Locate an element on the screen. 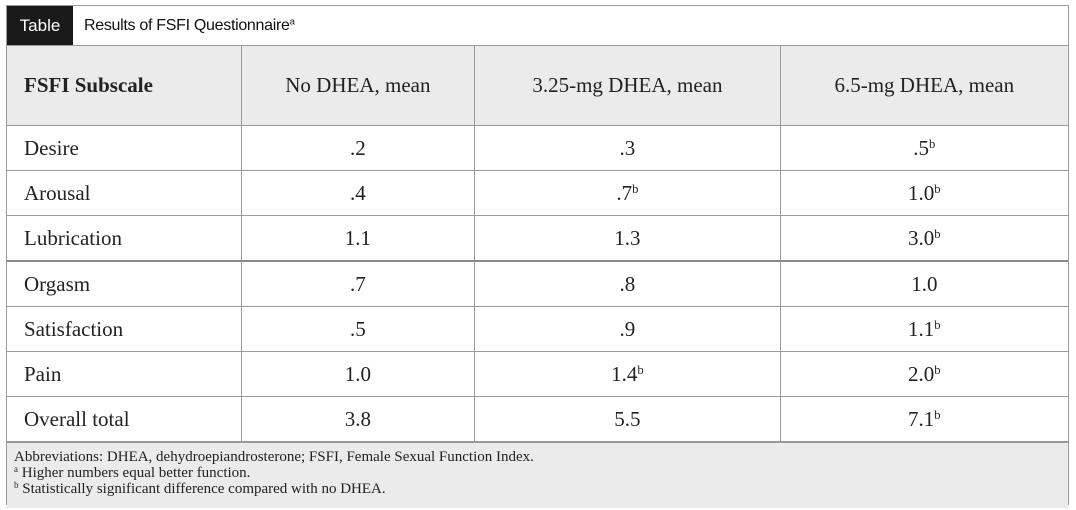 Image resolution: width=1076 pixels, height=510 pixels. column-header: FSFI Subscale is located at coordinates (124, 86).